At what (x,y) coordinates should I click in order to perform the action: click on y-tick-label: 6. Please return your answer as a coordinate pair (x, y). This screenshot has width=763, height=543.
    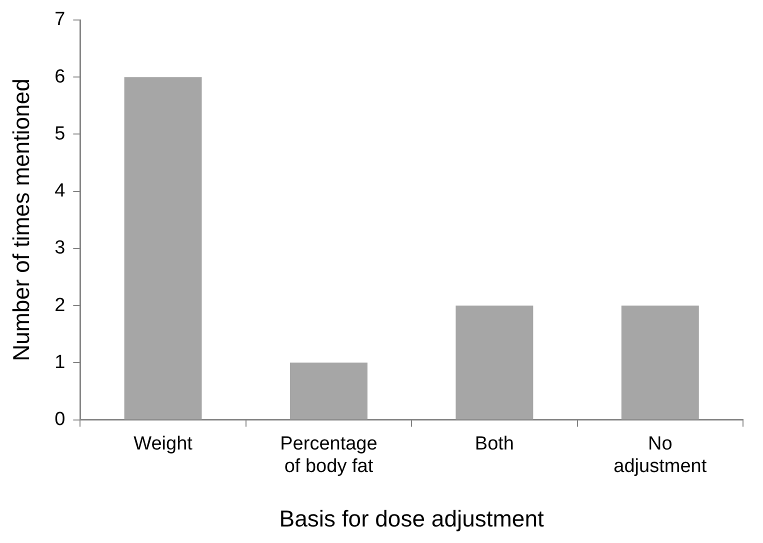
    Looking at the image, I should click on (60, 77).